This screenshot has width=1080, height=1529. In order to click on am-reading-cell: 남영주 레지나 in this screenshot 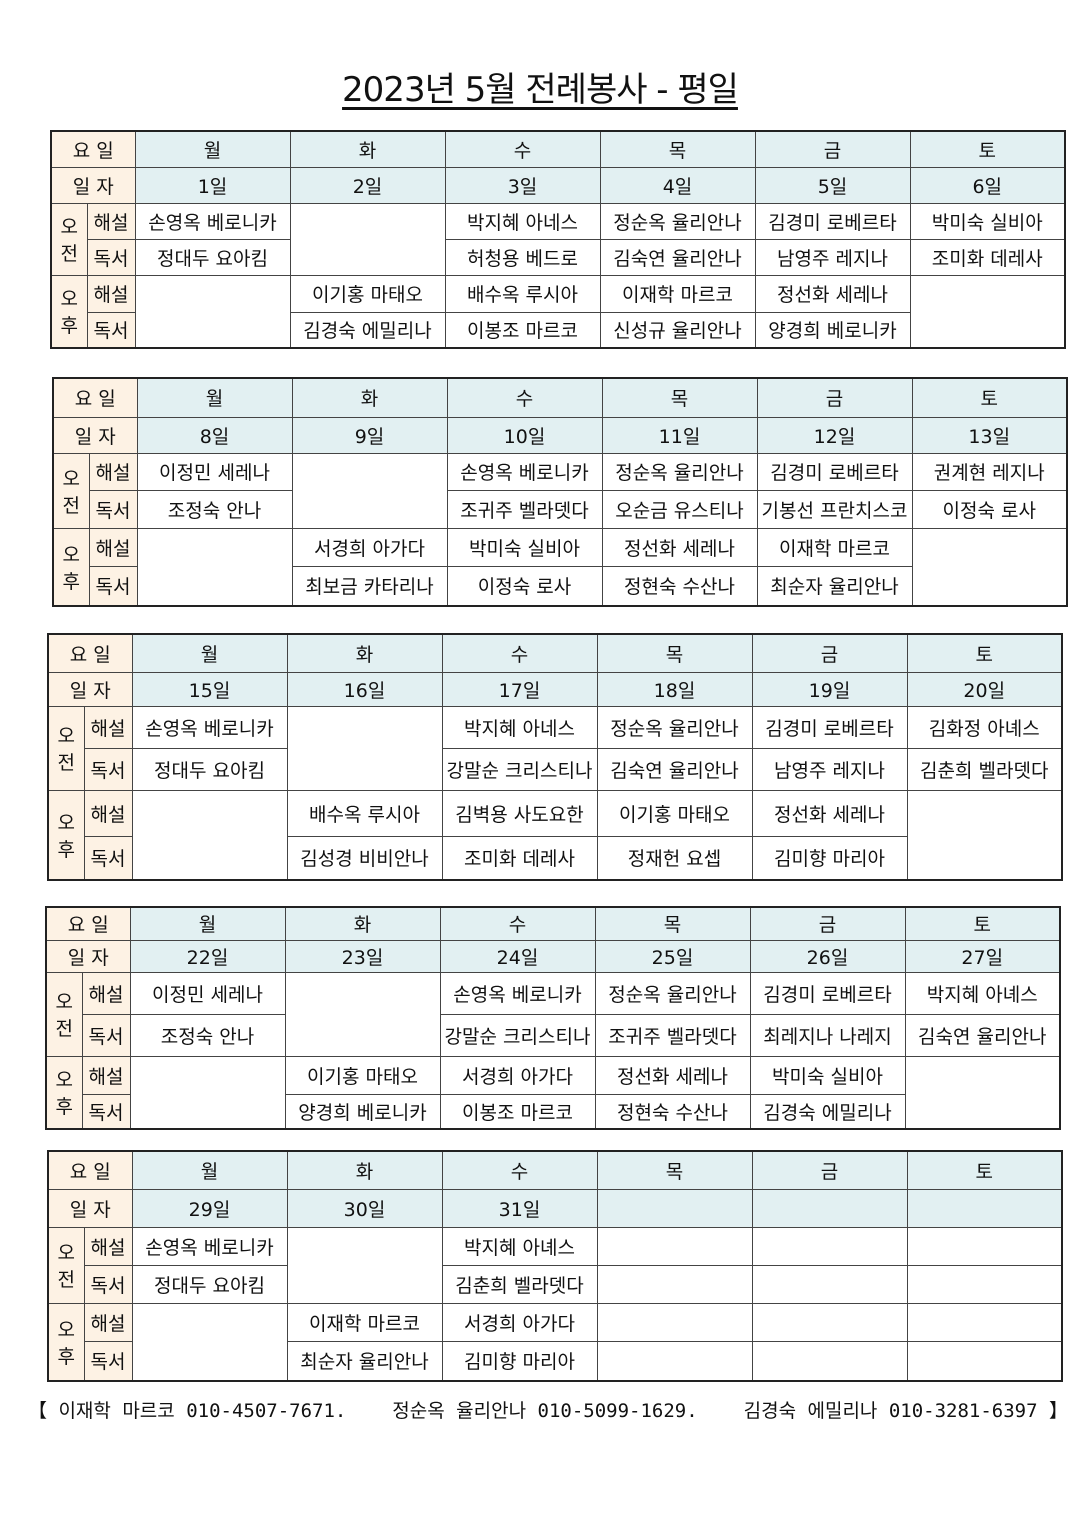, I will do `click(832, 257)`.